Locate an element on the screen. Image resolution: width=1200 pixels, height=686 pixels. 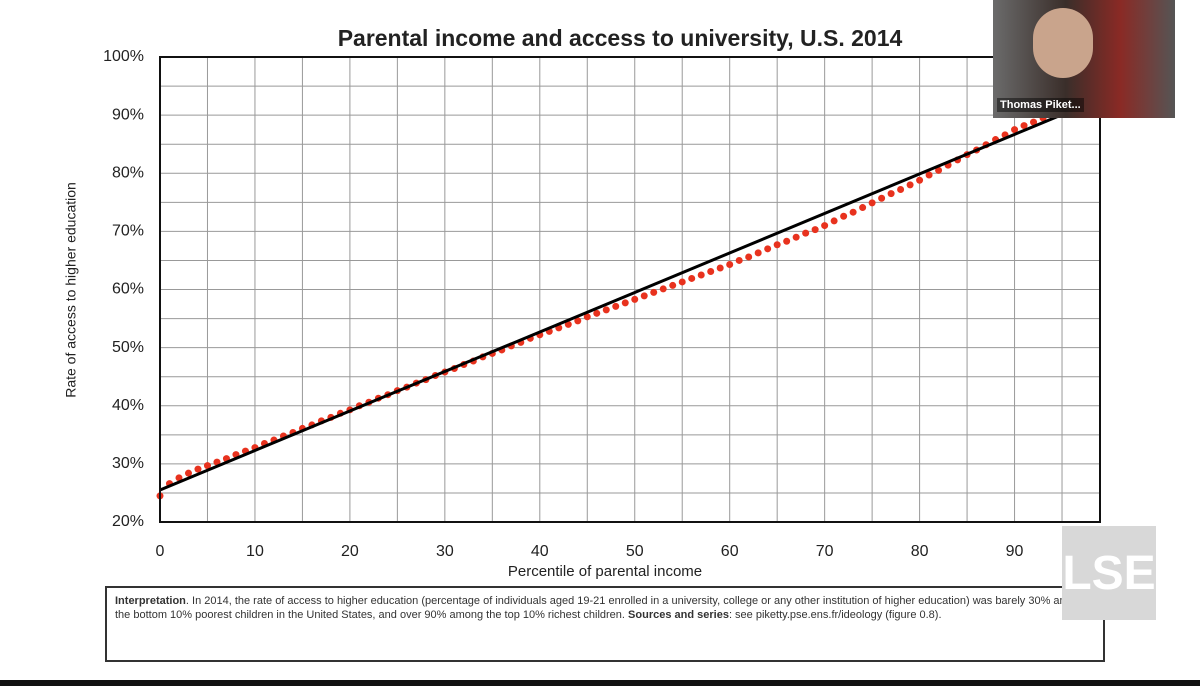
y-tick-label: 80% is located at coordinates (128, 172).